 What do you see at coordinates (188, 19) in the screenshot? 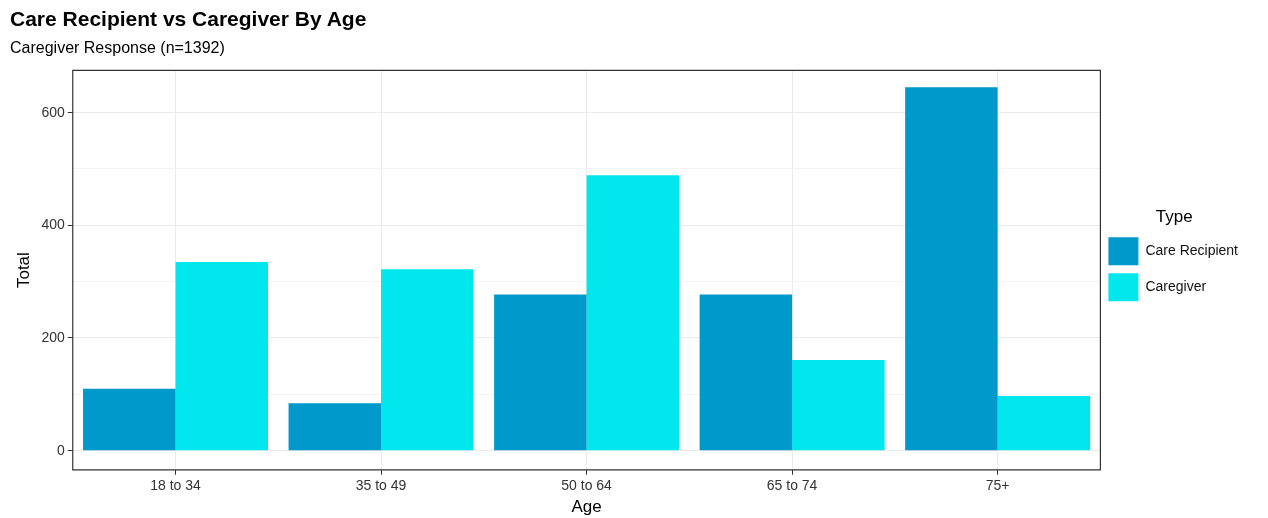
I see `chart-title: Care Recipient vs Caregiver By Age` at bounding box center [188, 19].